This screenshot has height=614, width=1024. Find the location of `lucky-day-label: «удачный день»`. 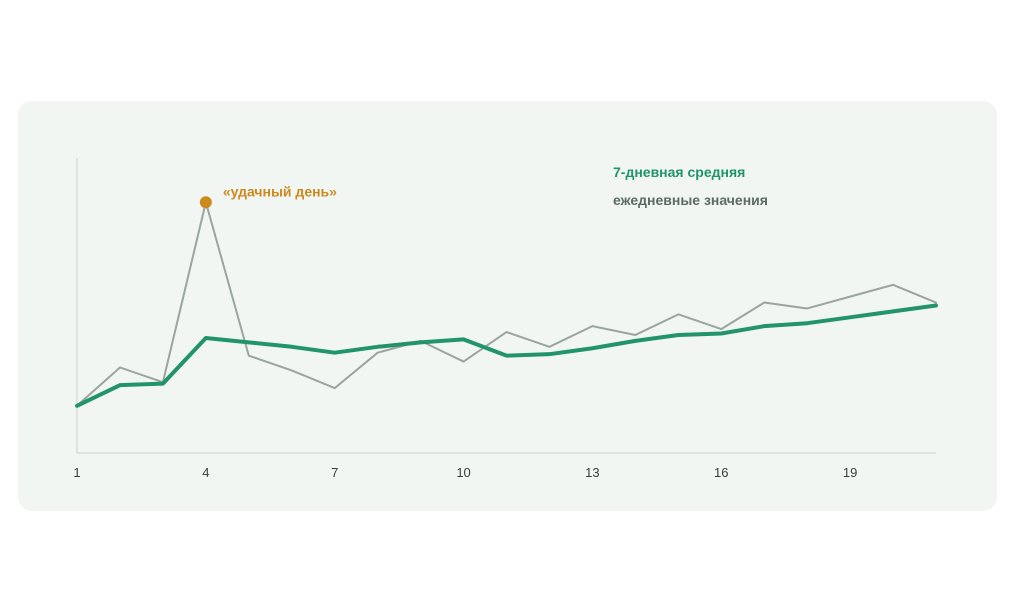

lucky-day-label: «удачный день» is located at coordinates (280, 191).